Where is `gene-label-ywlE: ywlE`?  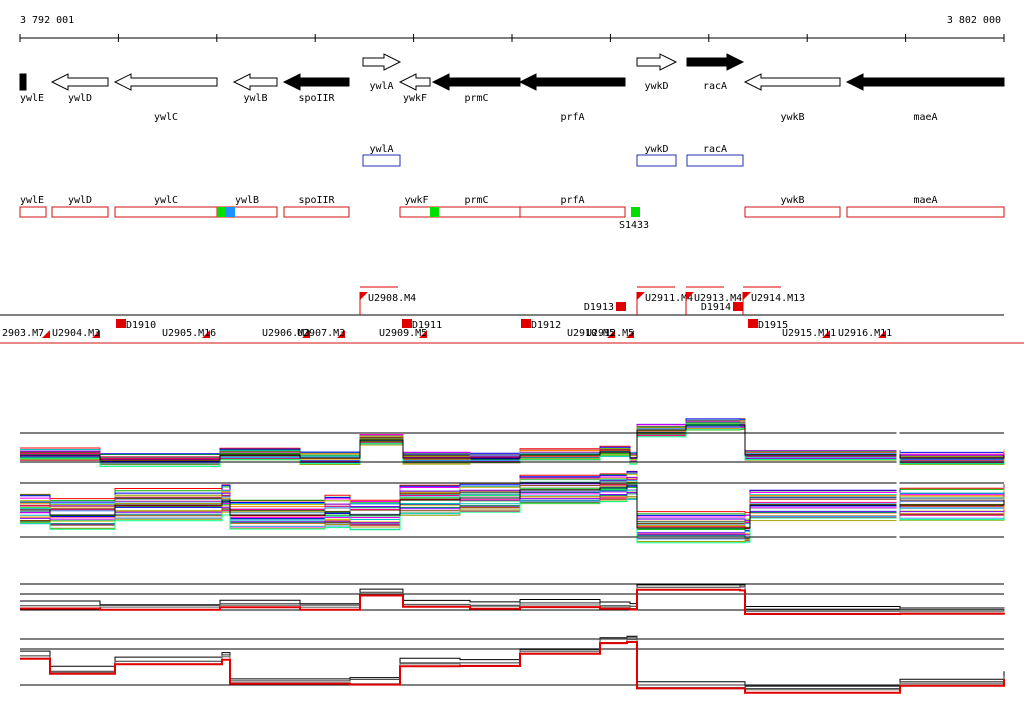 gene-label-ywlE: ywlE is located at coordinates (32, 98).